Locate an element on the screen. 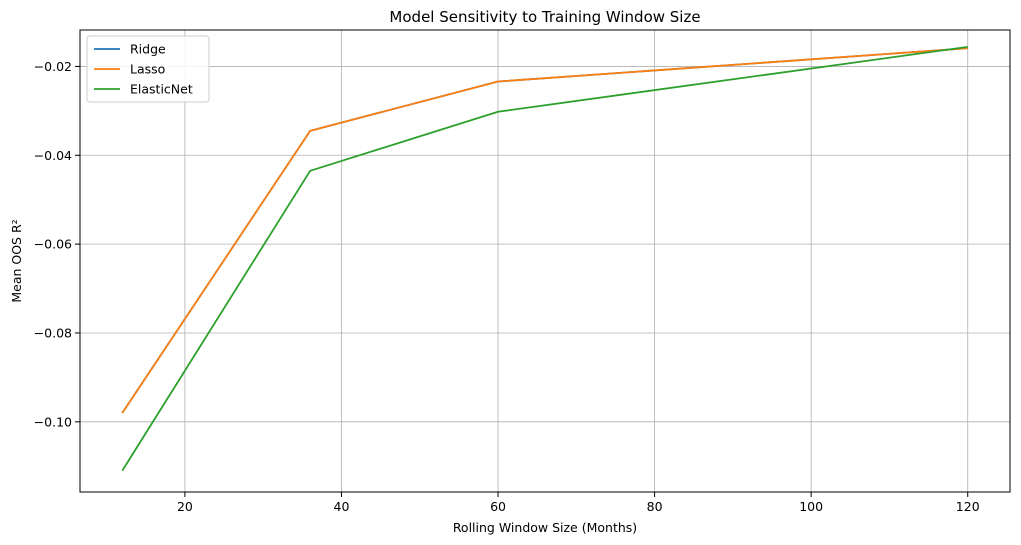 The width and height of the screenshot is (1021, 545). x-tick-label: 60 is located at coordinates (498, 506).